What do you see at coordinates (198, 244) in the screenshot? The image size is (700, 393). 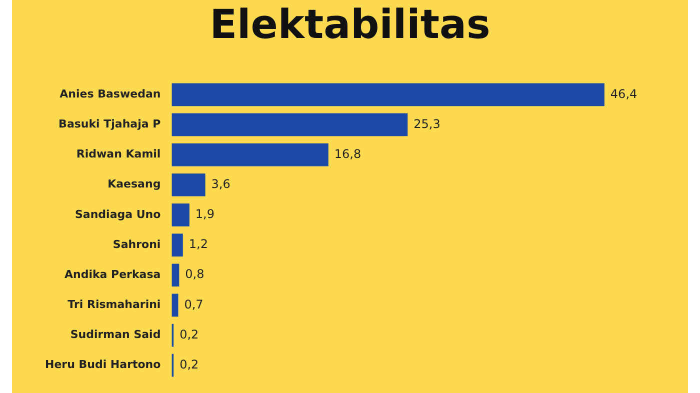 I see `data-label: 1,2` at bounding box center [198, 244].